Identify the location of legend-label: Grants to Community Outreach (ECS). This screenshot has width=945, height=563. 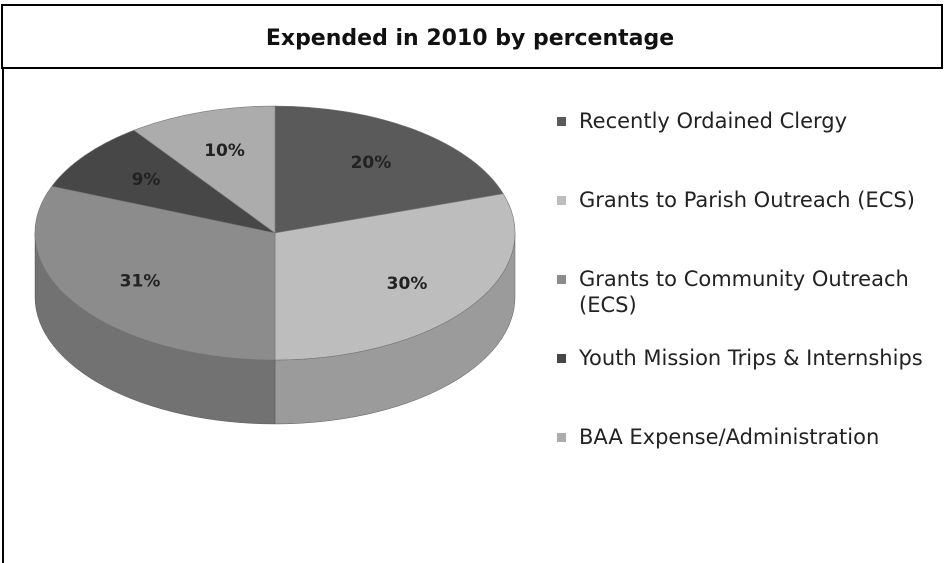
(744, 292).